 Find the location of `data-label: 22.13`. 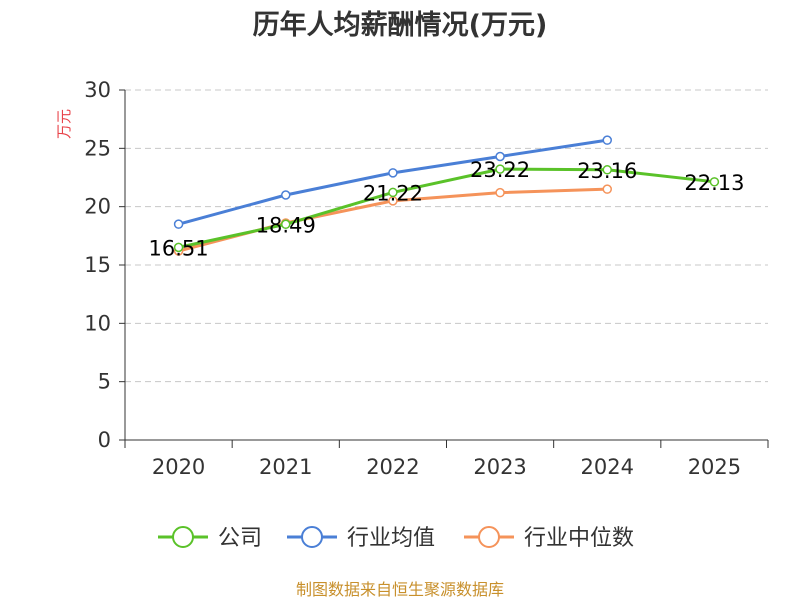

data-label: 22.13 is located at coordinates (714, 183).